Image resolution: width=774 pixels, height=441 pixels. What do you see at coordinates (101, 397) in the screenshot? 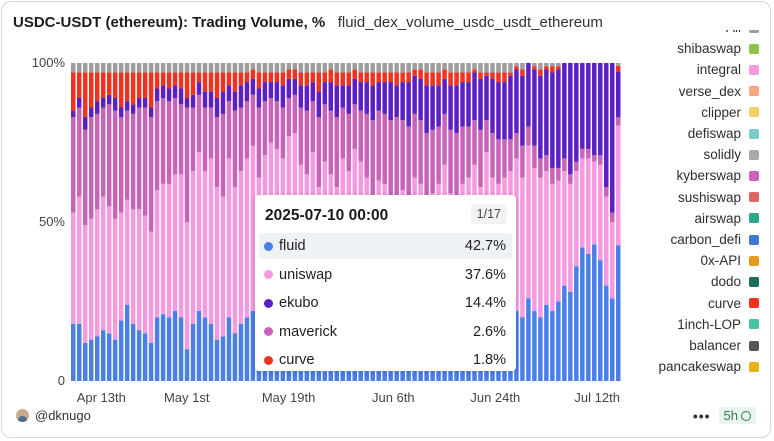
I see `x-tick-label: Apr 13th` at bounding box center [101, 397].